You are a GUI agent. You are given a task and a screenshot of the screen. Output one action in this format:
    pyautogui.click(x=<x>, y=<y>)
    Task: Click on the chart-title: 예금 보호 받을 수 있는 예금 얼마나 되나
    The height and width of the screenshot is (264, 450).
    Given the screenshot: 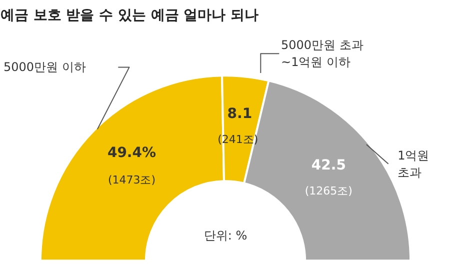 What is the action you would take?
    pyautogui.click(x=129, y=16)
    